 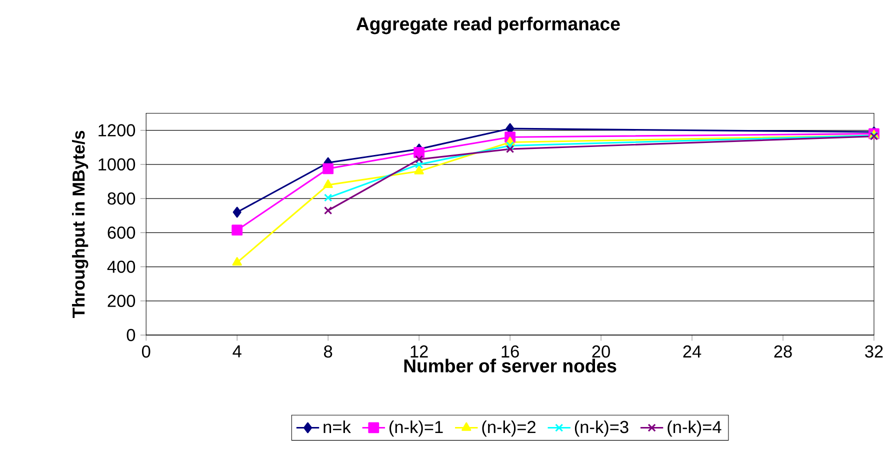 What do you see at coordinates (874, 351) in the screenshot?
I see `x-tick-label: 32` at bounding box center [874, 351].